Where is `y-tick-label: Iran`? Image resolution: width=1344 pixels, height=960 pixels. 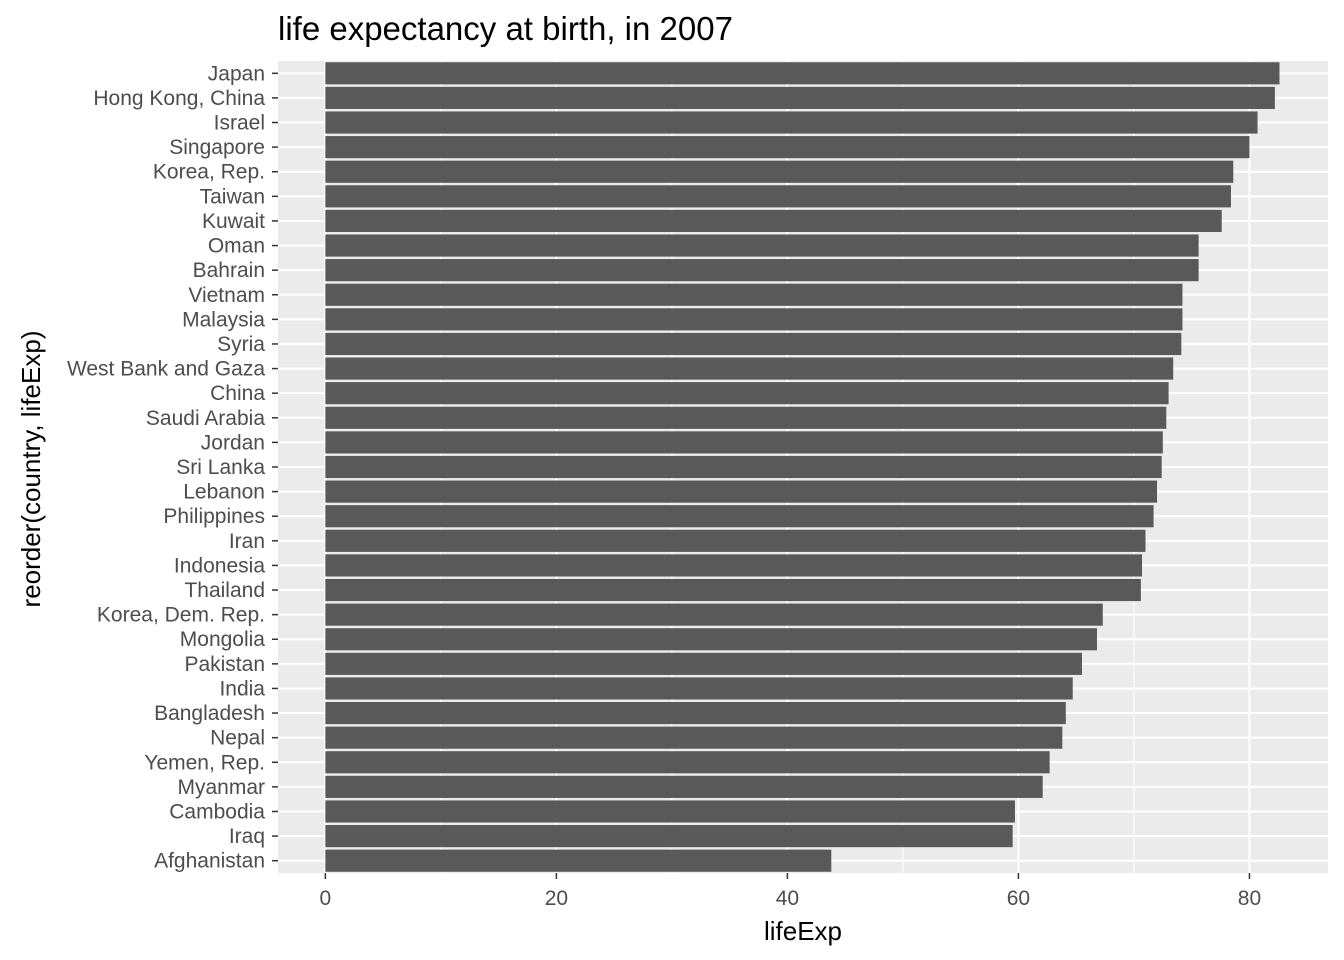
y-tick-label: Iran is located at coordinates (247, 541).